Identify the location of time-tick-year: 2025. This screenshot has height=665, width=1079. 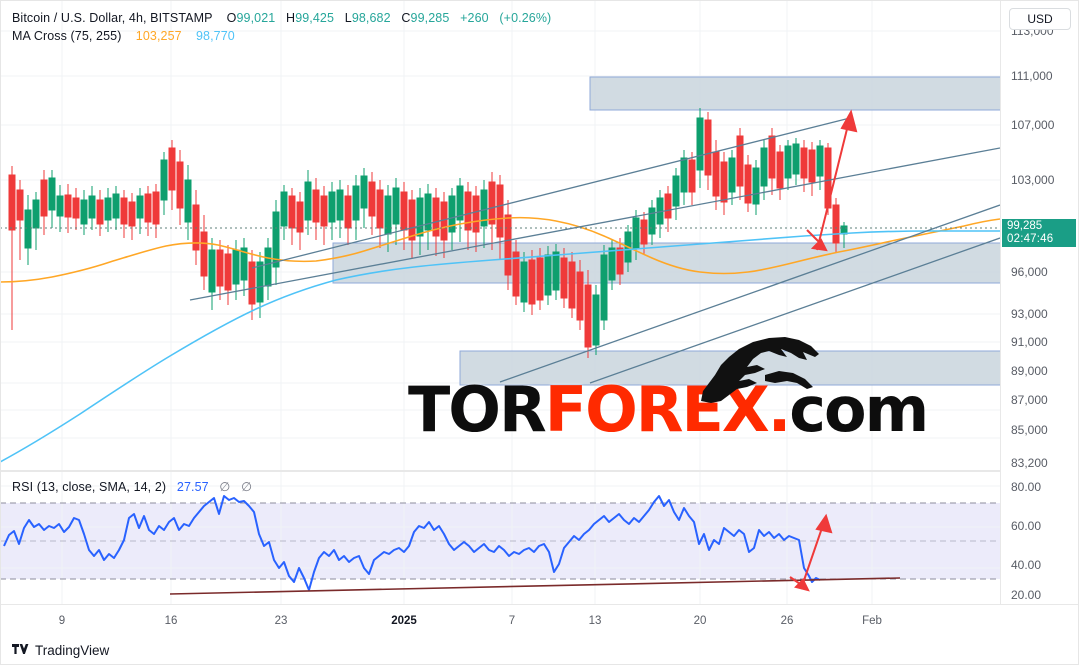
(404, 621).